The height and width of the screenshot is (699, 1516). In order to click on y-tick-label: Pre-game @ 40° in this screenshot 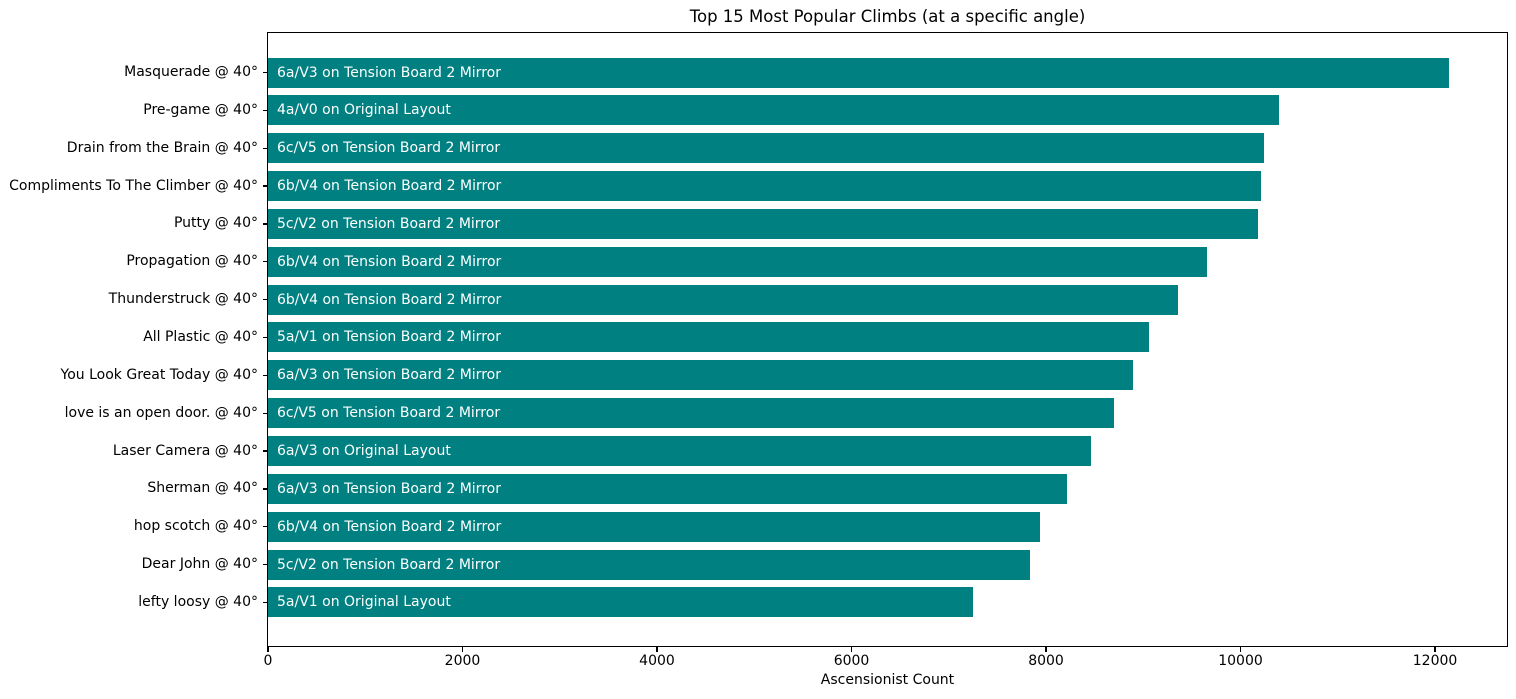, I will do `click(200, 109)`.